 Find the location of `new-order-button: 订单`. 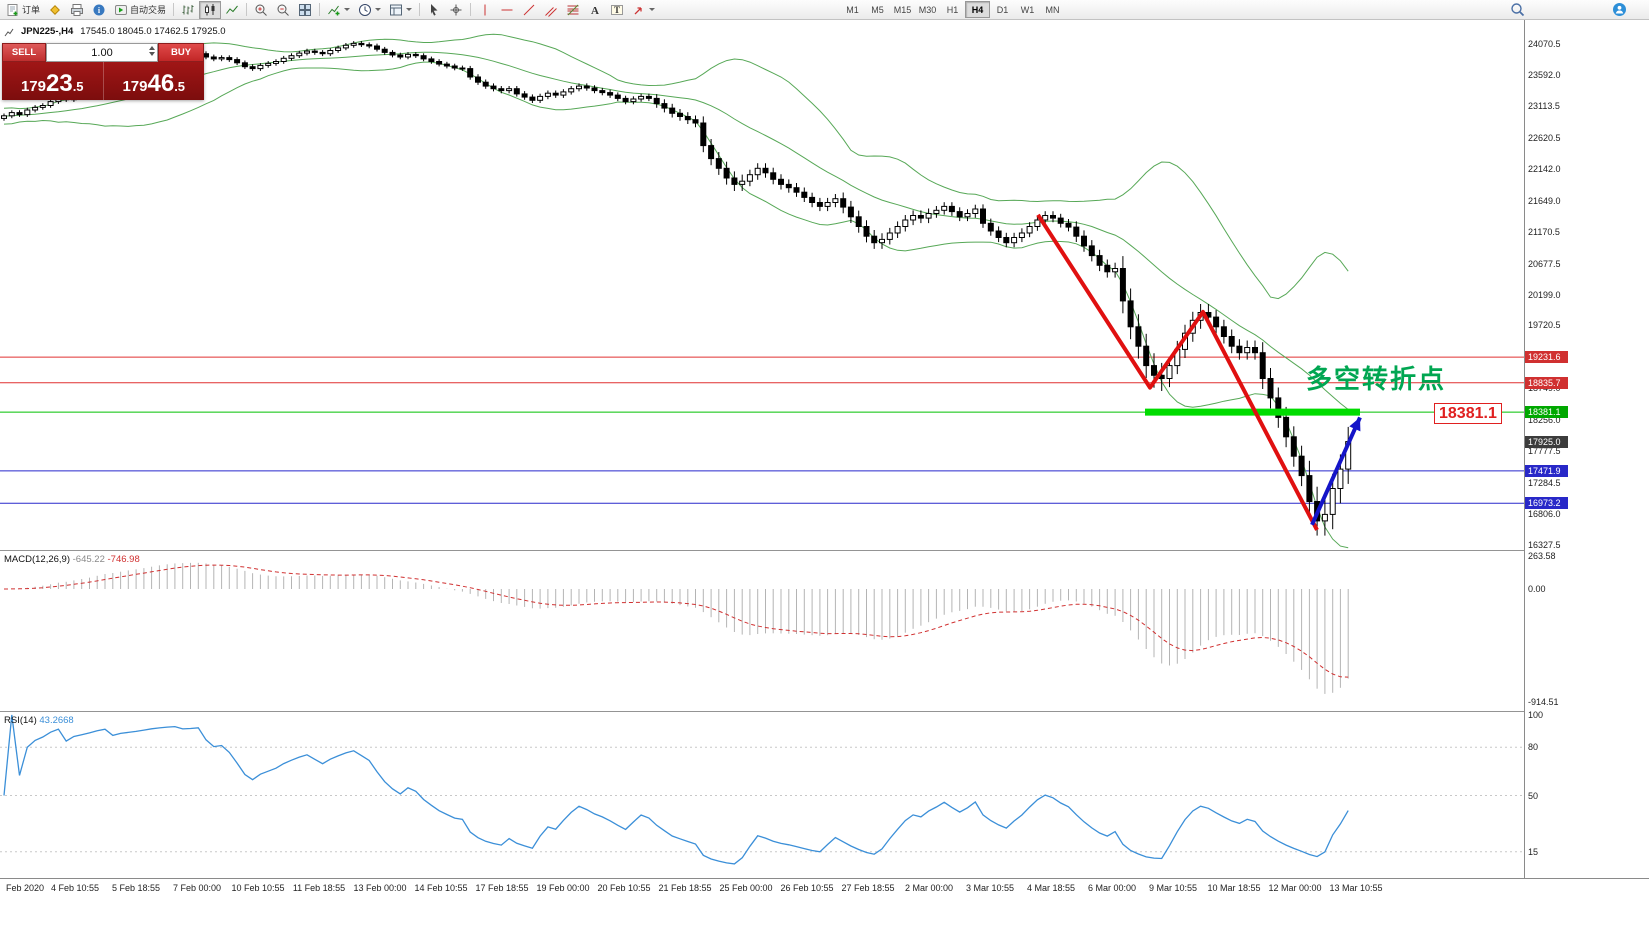

new-order-button: 订单 is located at coordinates (23, 10).